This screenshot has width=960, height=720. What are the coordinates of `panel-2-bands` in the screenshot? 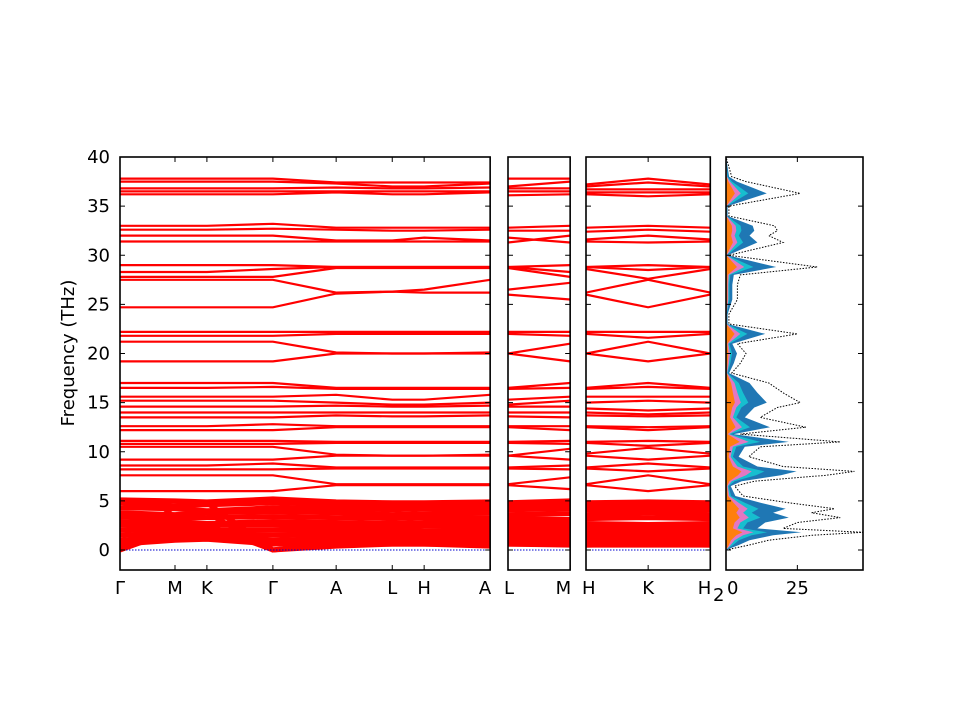 It's located at (648, 364).